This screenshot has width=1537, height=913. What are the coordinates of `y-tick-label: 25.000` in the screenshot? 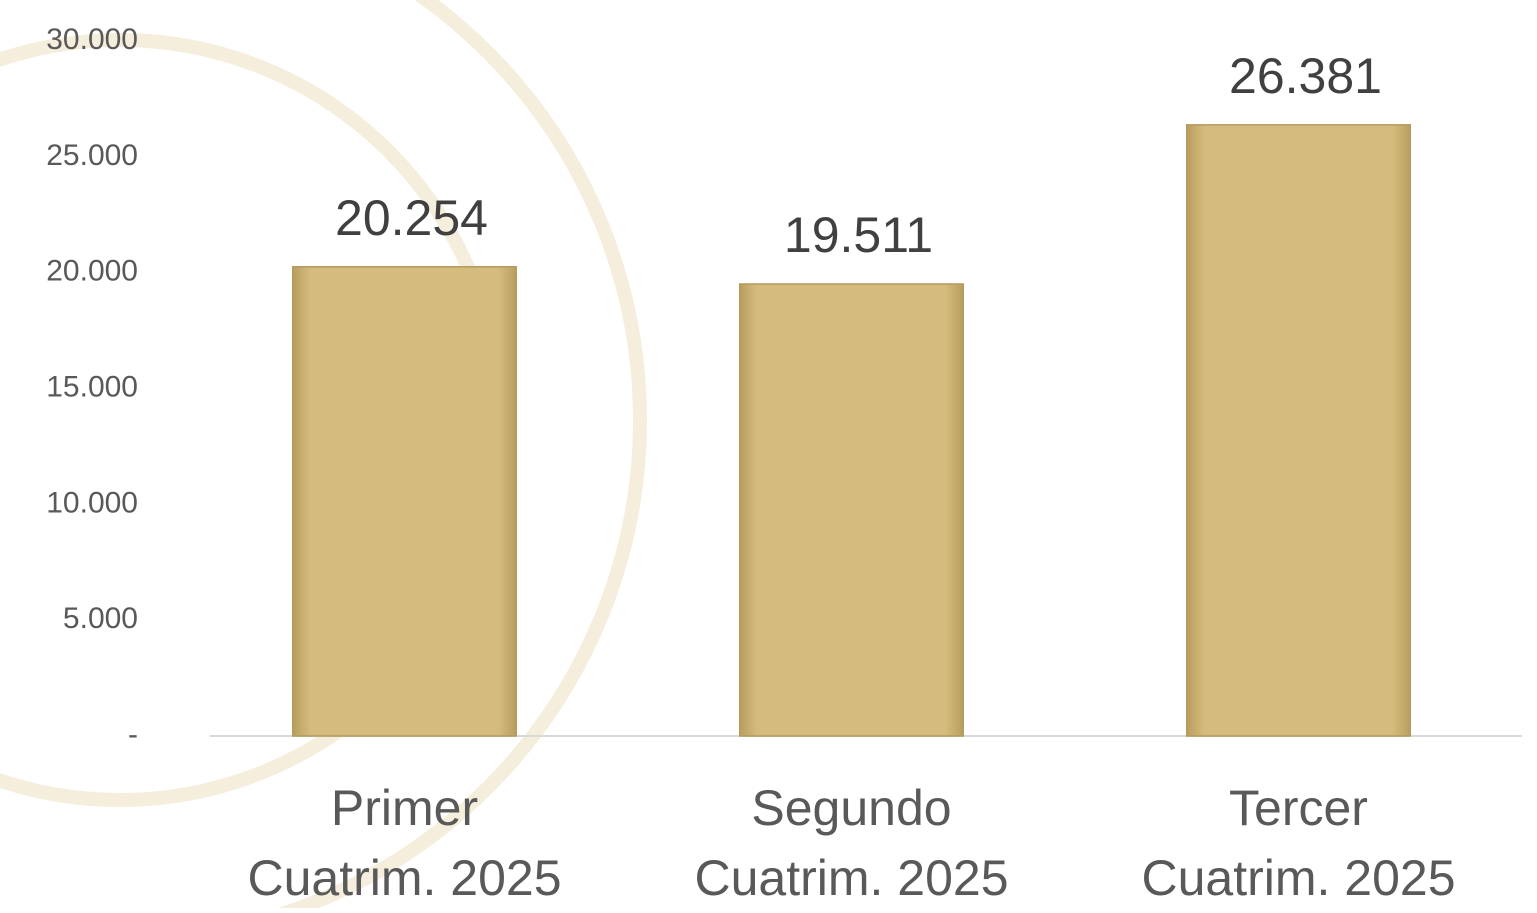 It's located at (92, 155).